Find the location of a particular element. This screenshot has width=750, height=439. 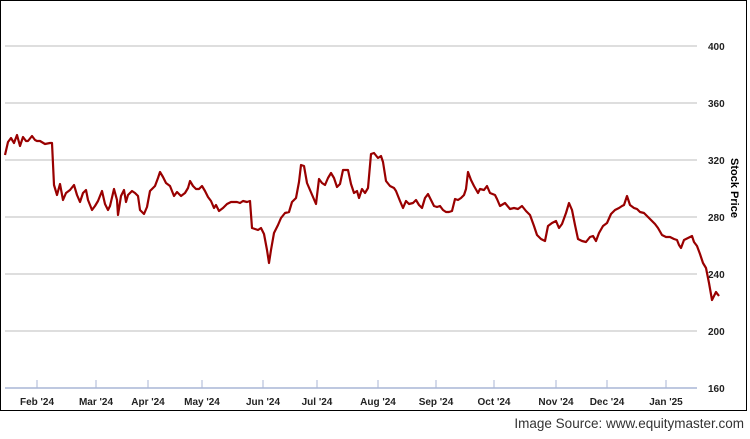

image-source-caption: Image Source: www.equitymaster.com is located at coordinates (629, 423).